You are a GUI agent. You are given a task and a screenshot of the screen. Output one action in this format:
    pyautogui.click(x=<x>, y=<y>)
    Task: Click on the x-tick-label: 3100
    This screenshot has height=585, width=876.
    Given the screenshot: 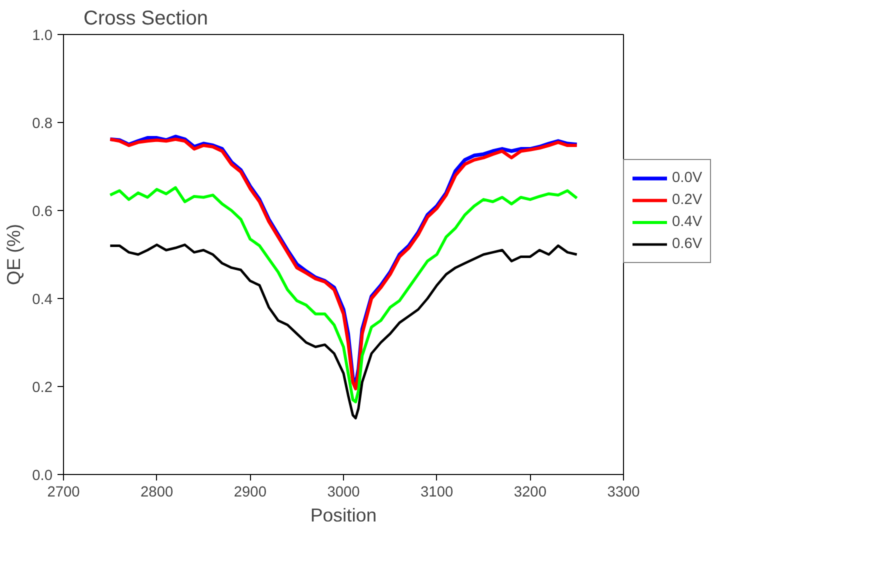 What is the action you would take?
    pyautogui.click(x=437, y=492)
    